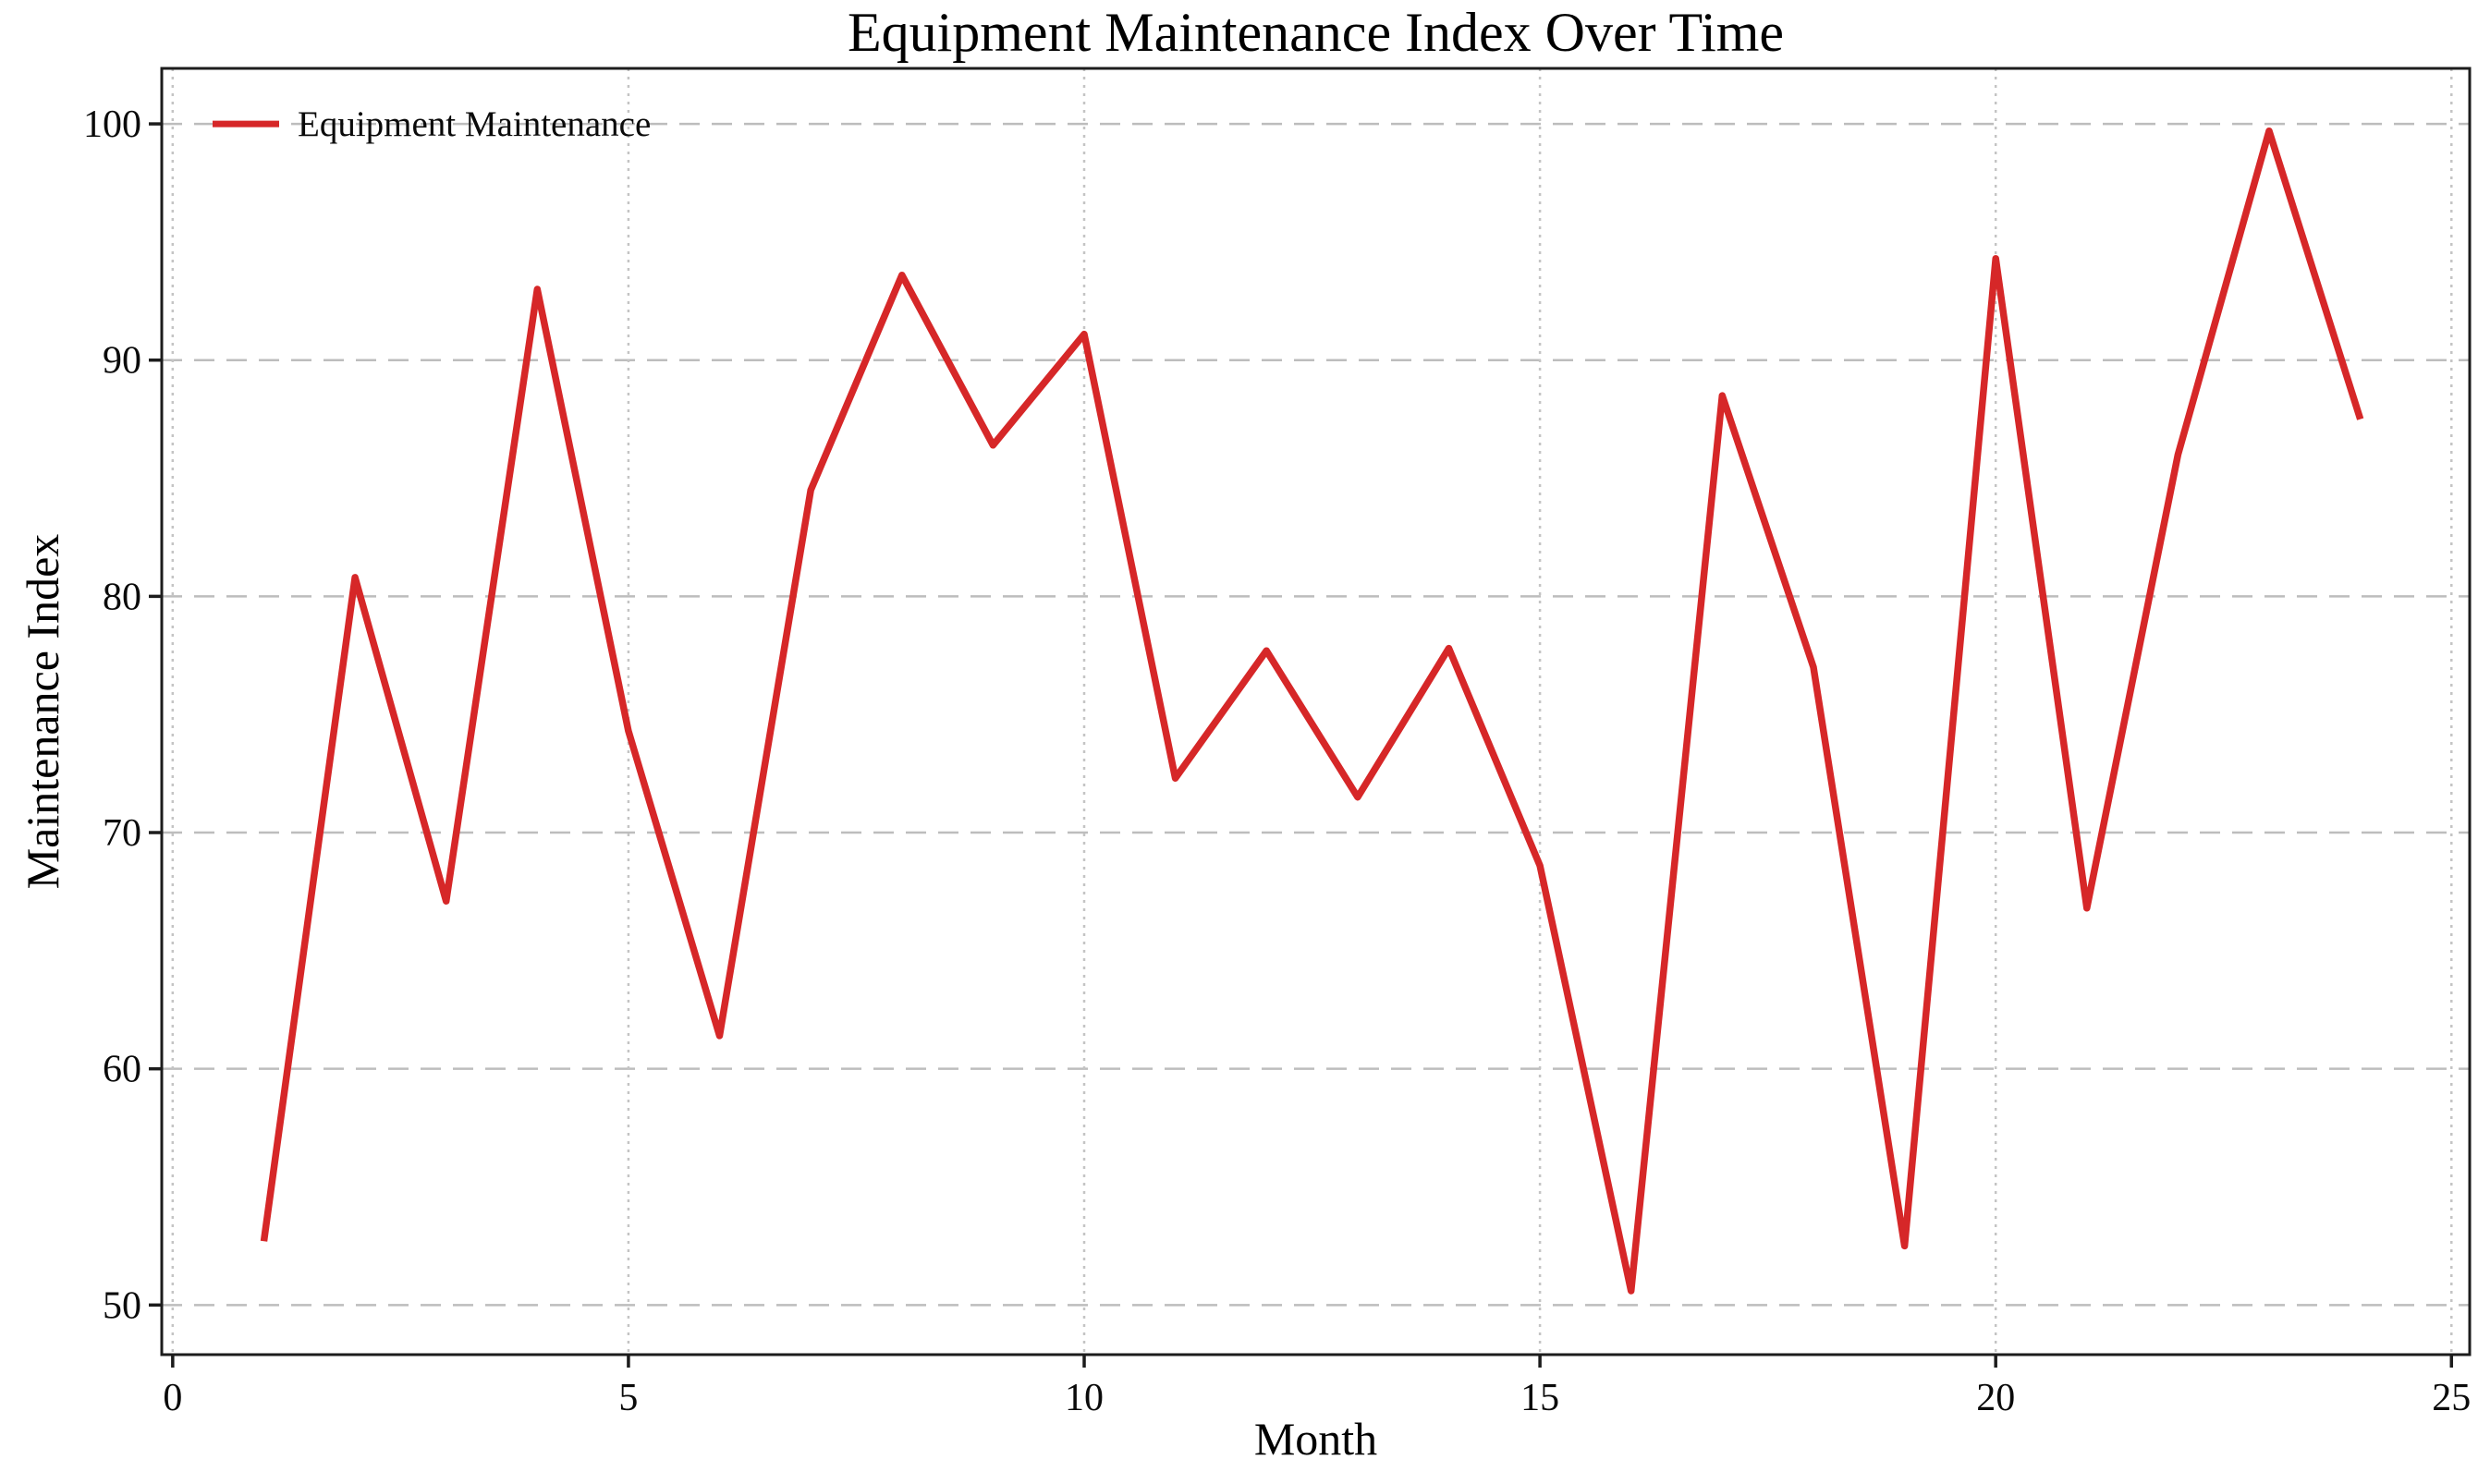  What do you see at coordinates (474, 124) in the screenshot?
I see `legend-label: Equipment Maintenance` at bounding box center [474, 124].